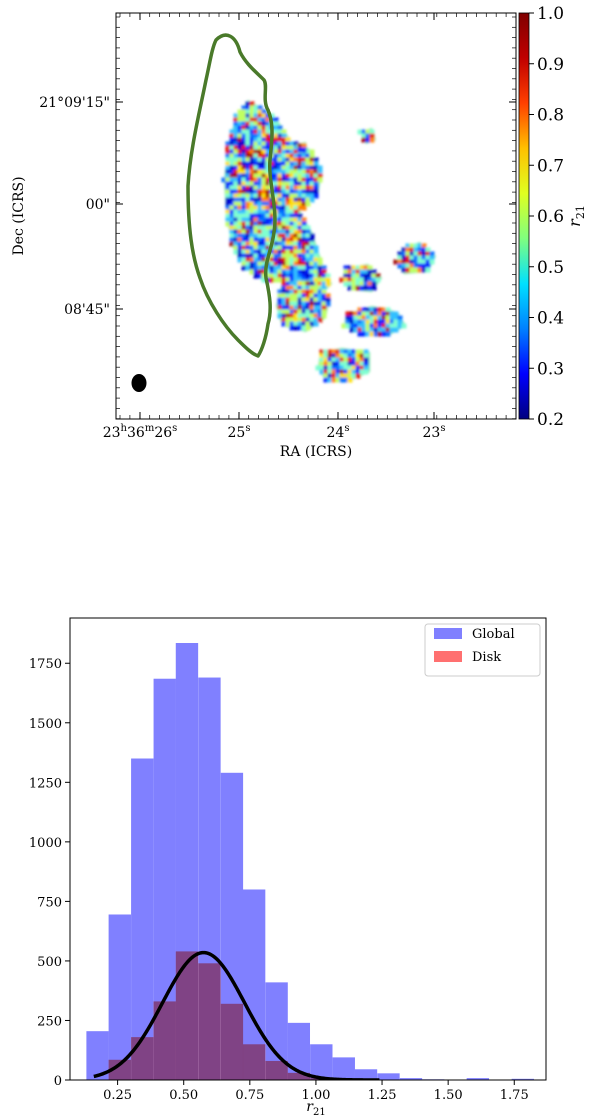  What do you see at coordinates (45, 664) in the screenshot?
I see `histogram-y-tick-label: 1750` at bounding box center [45, 664].